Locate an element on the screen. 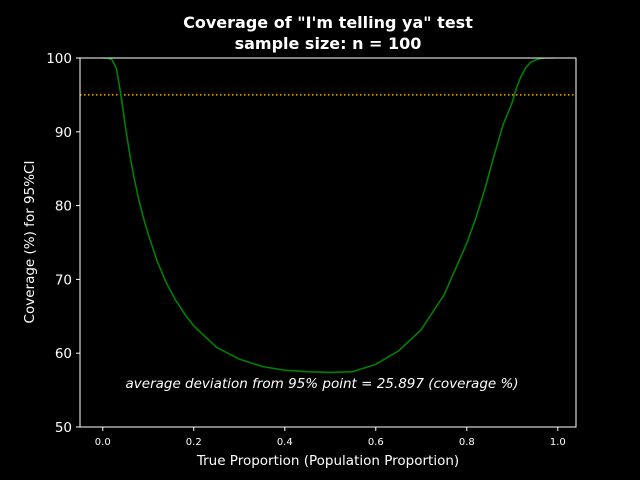 The width and height of the screenshot is (640, 480). y-axis-label: Coverage (%) for 95%CI is located at coordinates (30, 242).